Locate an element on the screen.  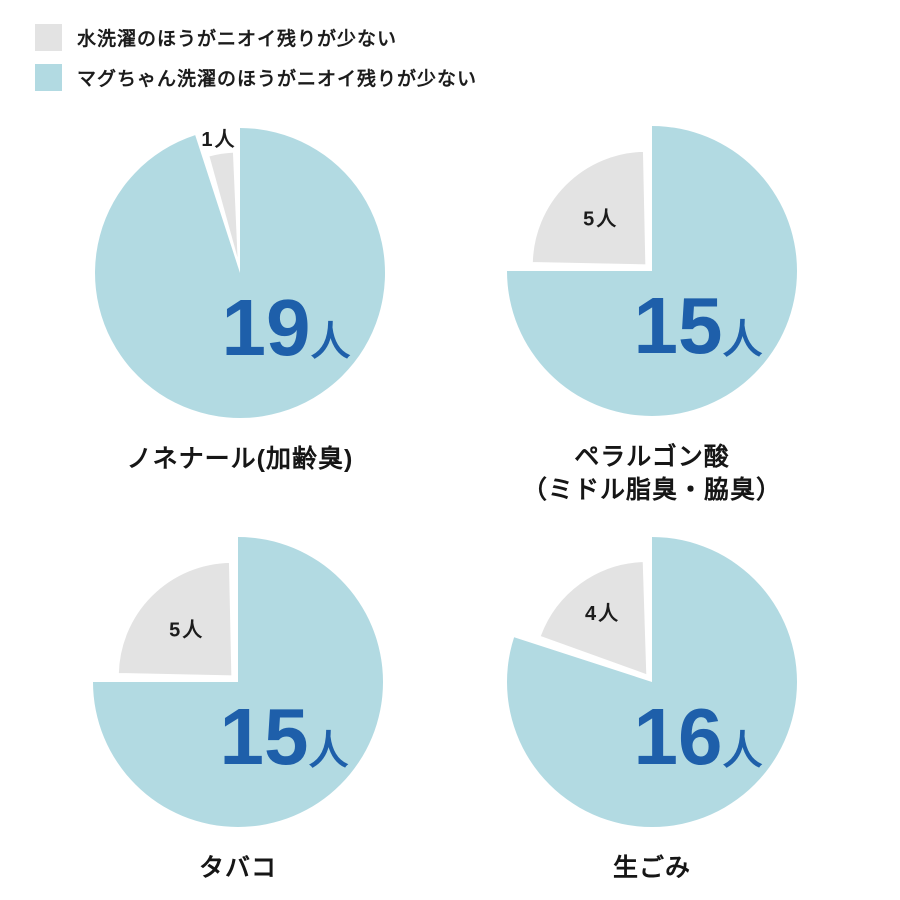
magchan-legend-swatch is located at coordinates (48, 77).